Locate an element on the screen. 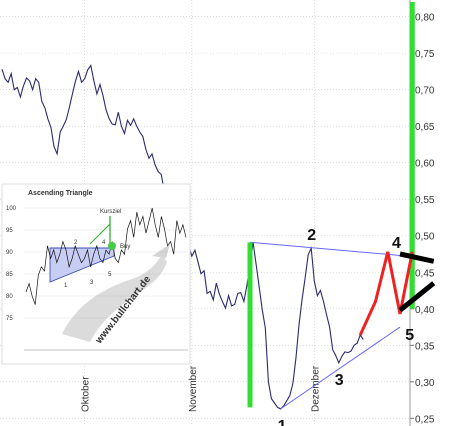 This screenshot has height=426, width=456. point-label-1: 1 is located at coordinates (282, 422).